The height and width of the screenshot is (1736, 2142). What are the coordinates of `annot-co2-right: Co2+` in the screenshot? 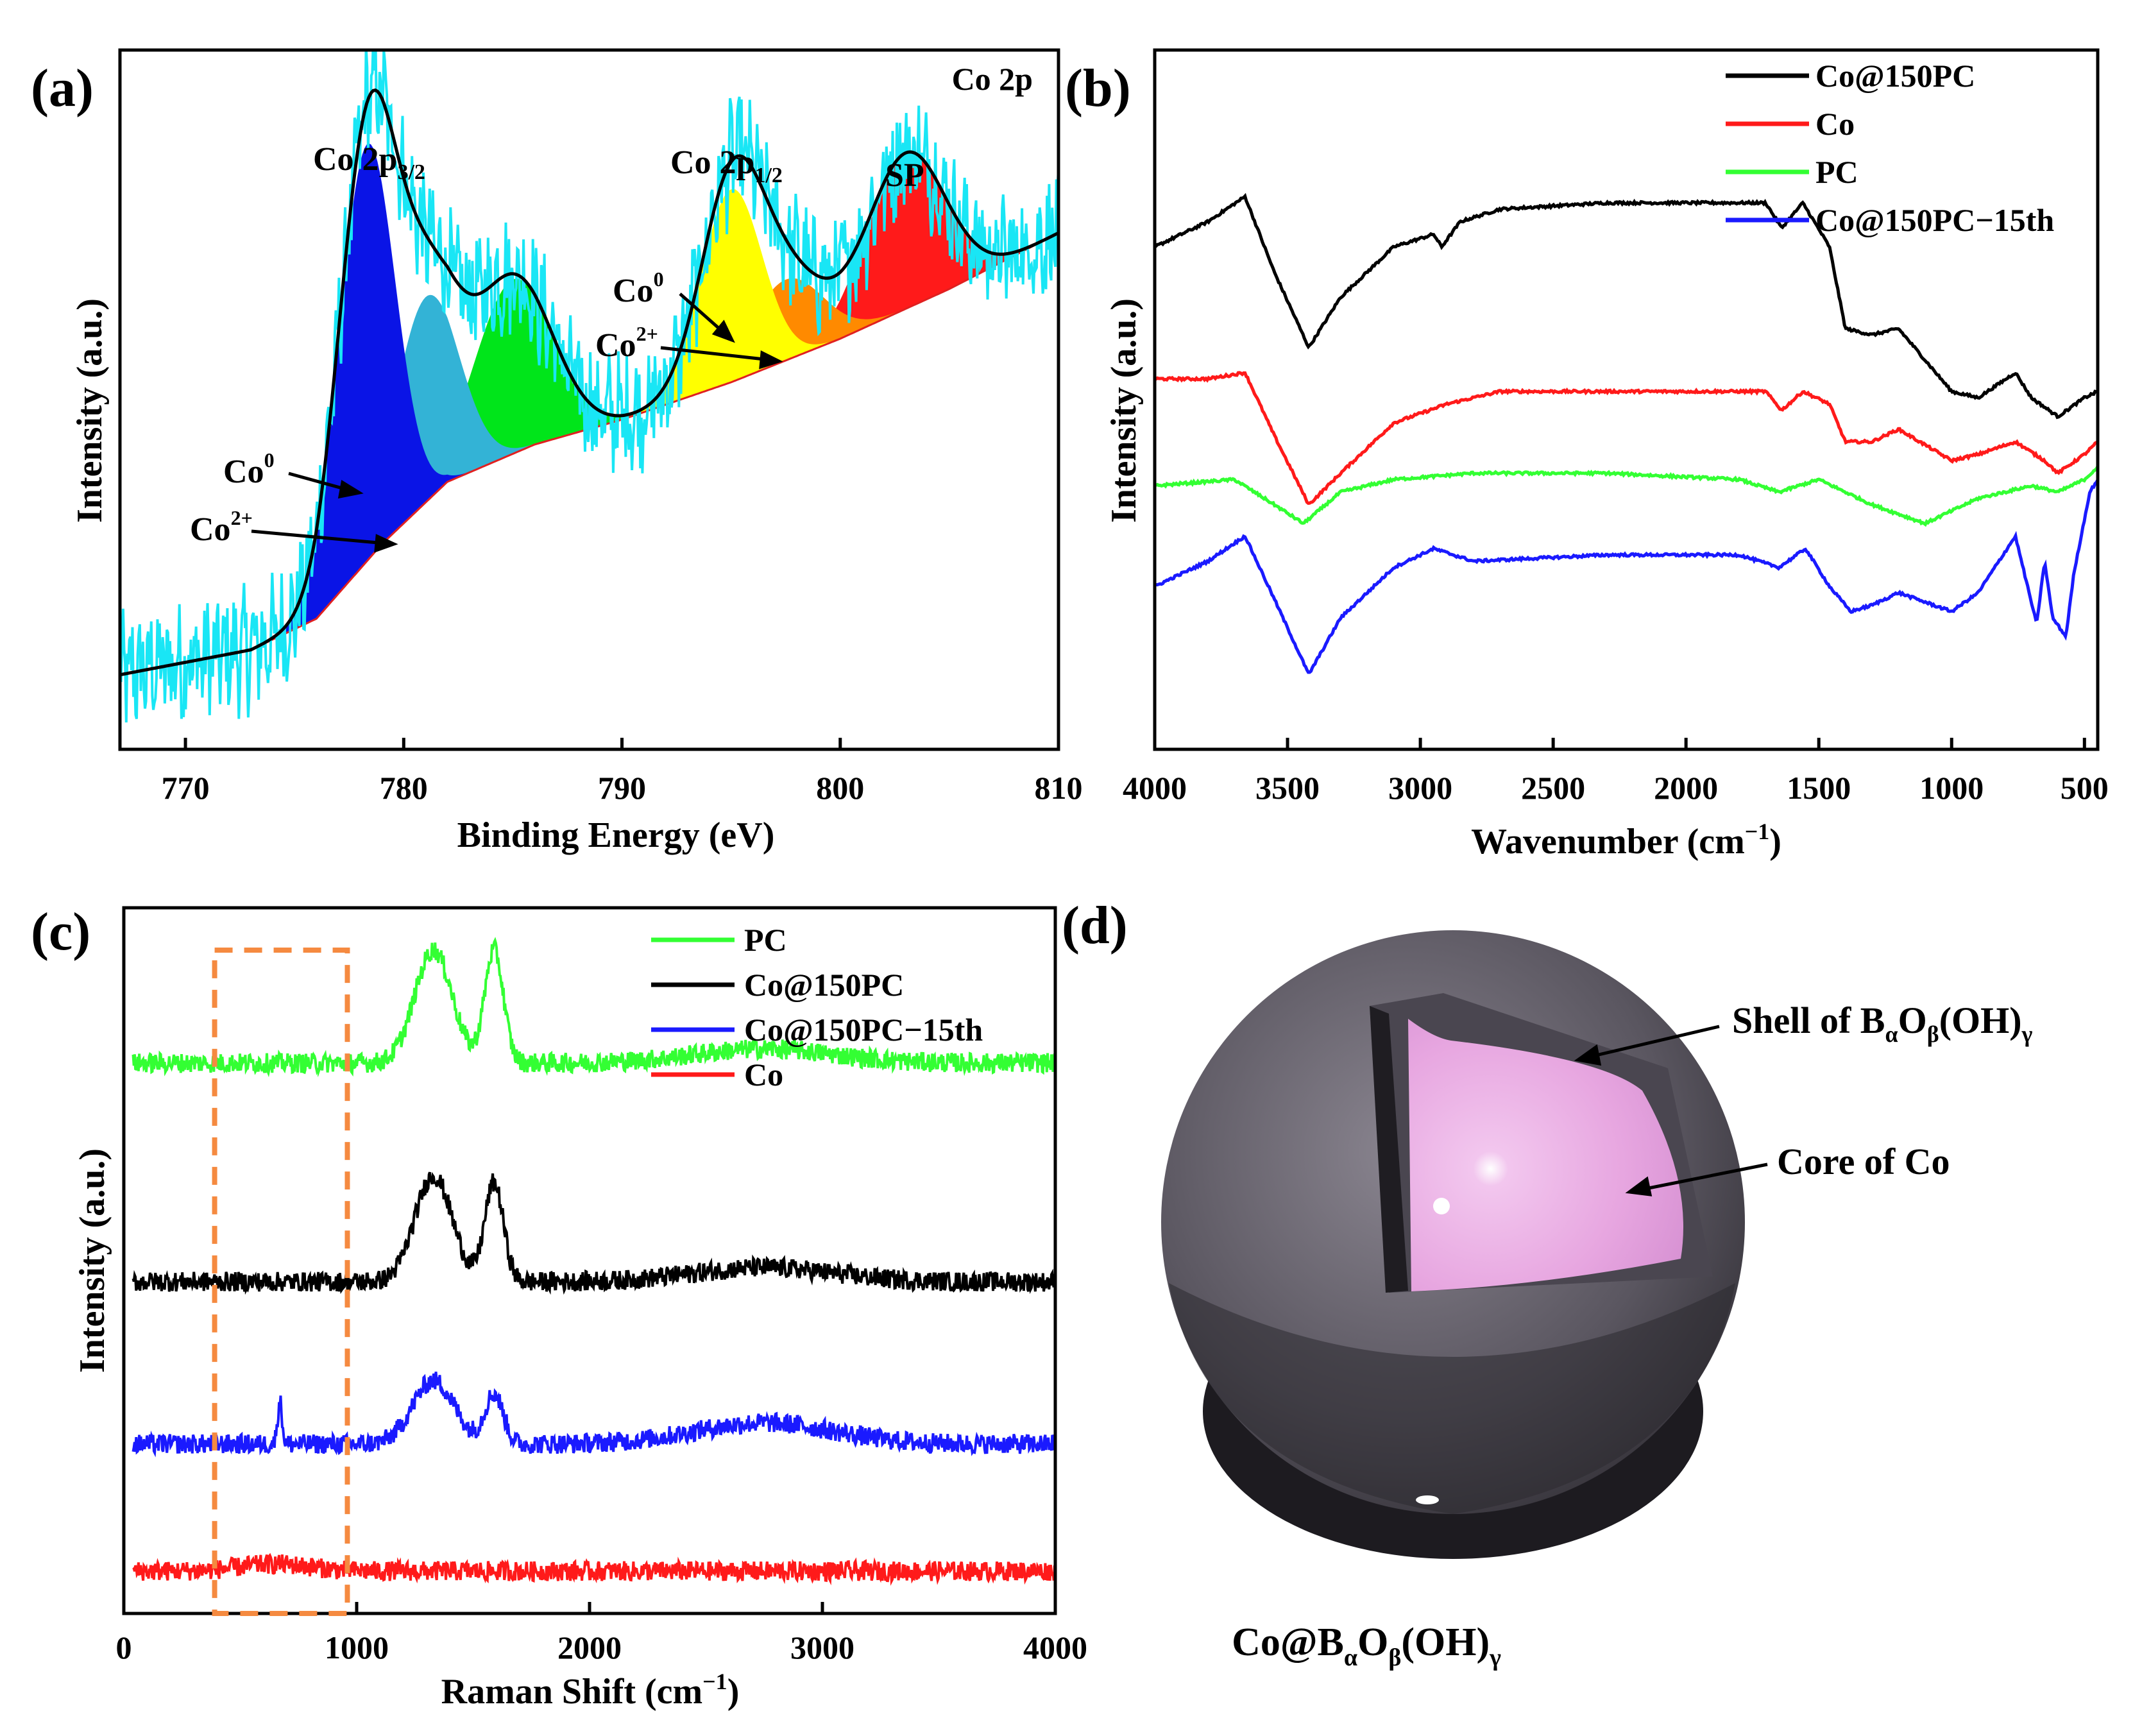 It's located at (626, 343).